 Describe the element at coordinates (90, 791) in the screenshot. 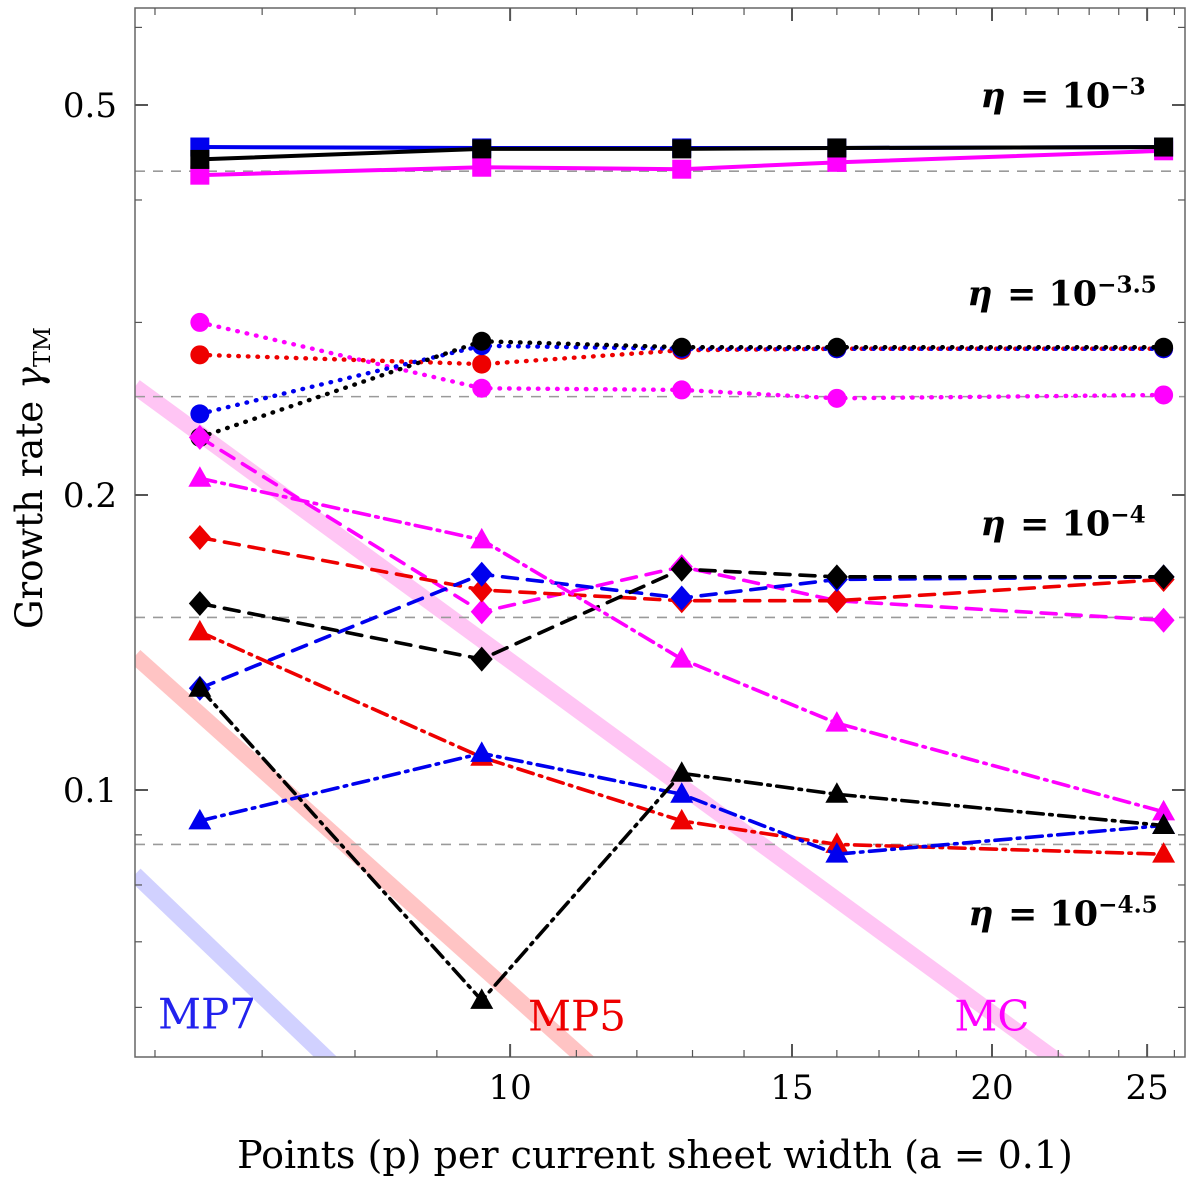

I see `y-tick-label: 0.1` at that location.